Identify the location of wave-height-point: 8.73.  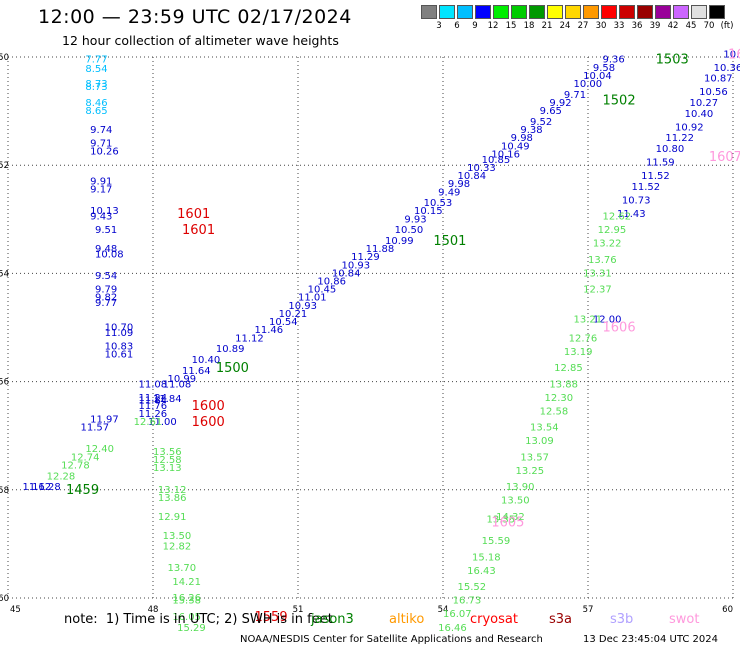
(96, 84).